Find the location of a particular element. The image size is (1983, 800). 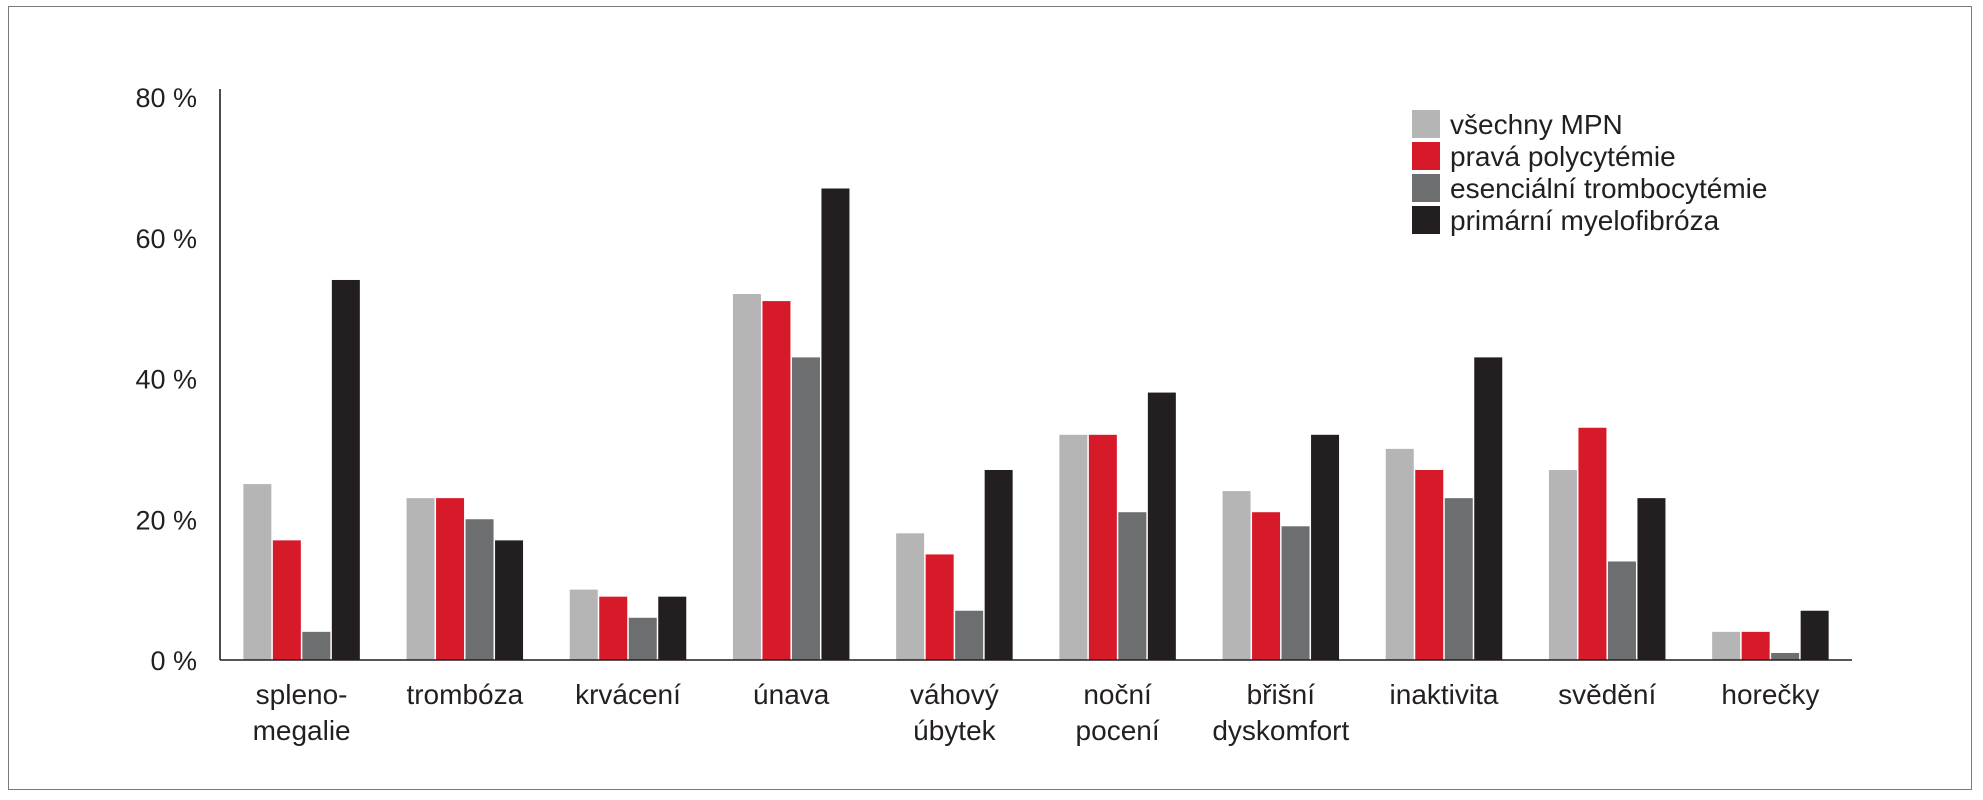

x-category-label: břišní is located at coordinates (1281, 694).